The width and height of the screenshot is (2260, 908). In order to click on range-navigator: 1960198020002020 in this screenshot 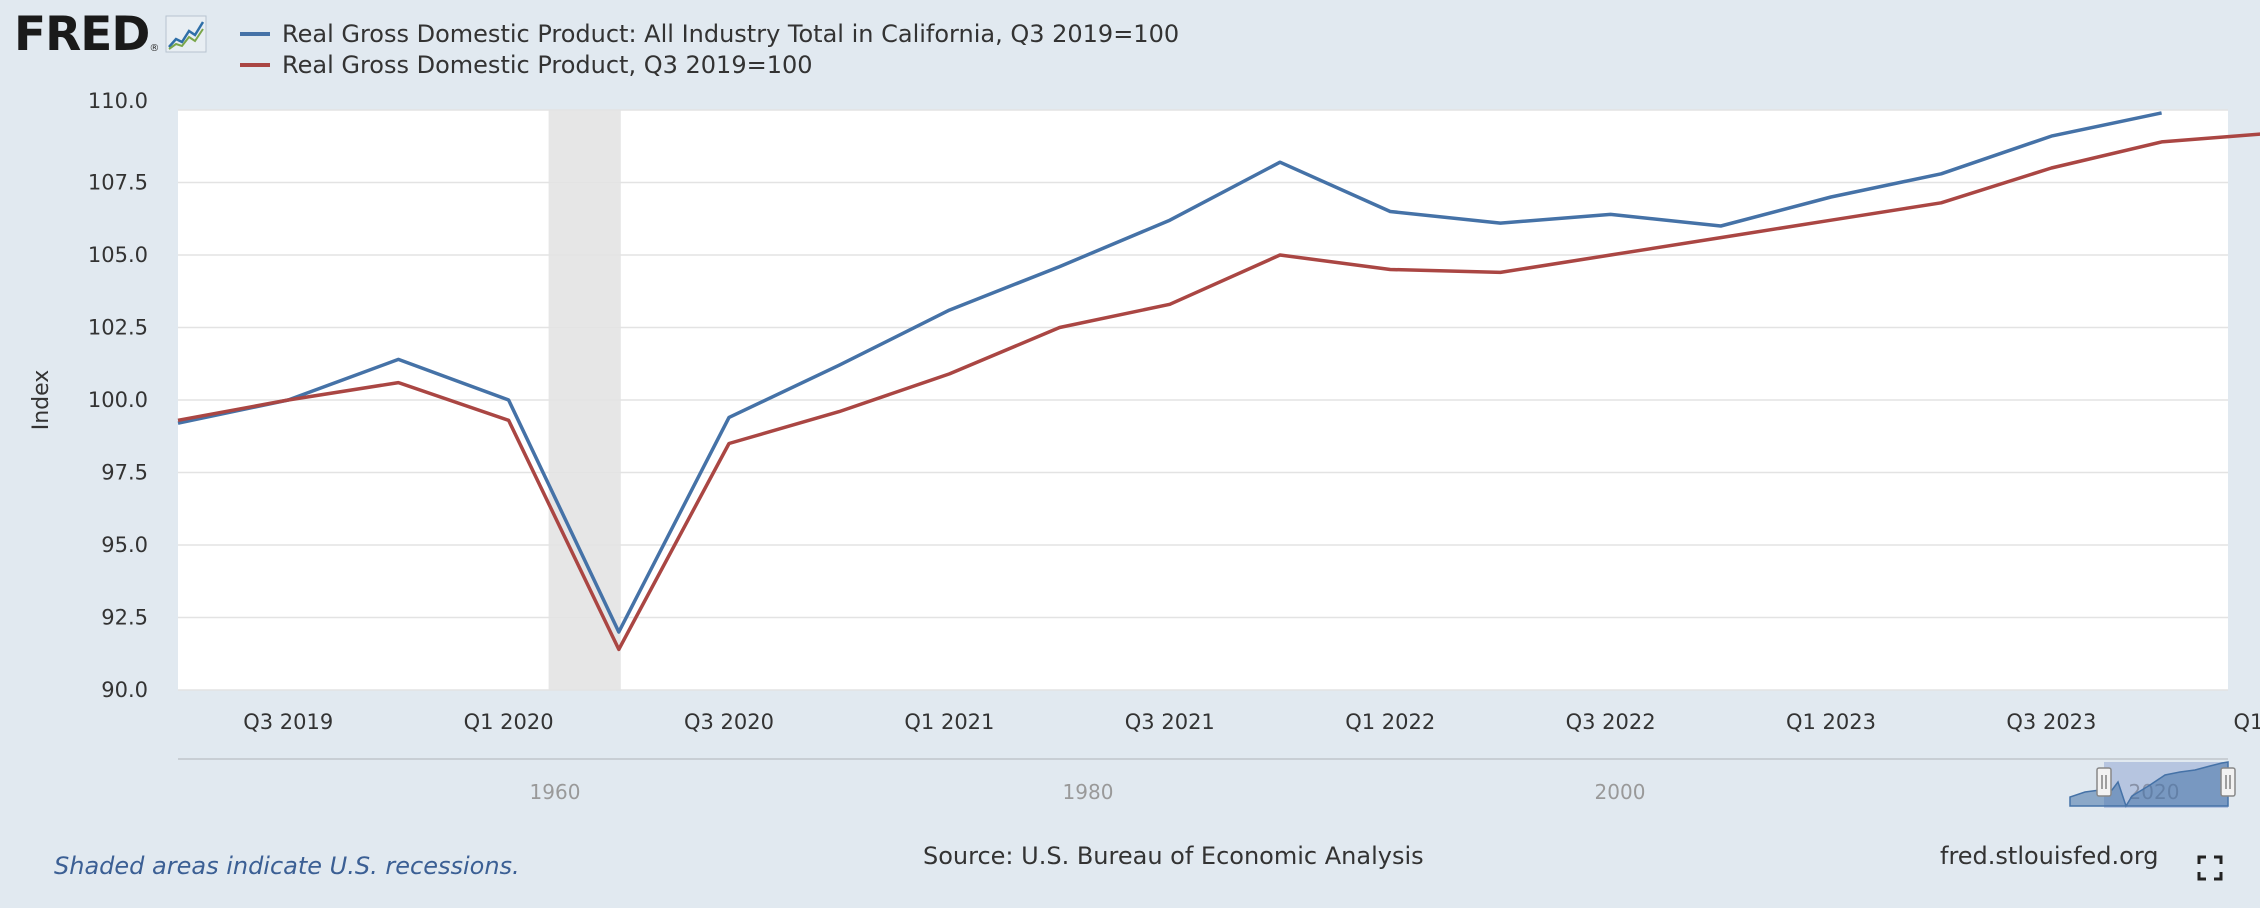, I will do `click(1207, 783)`.